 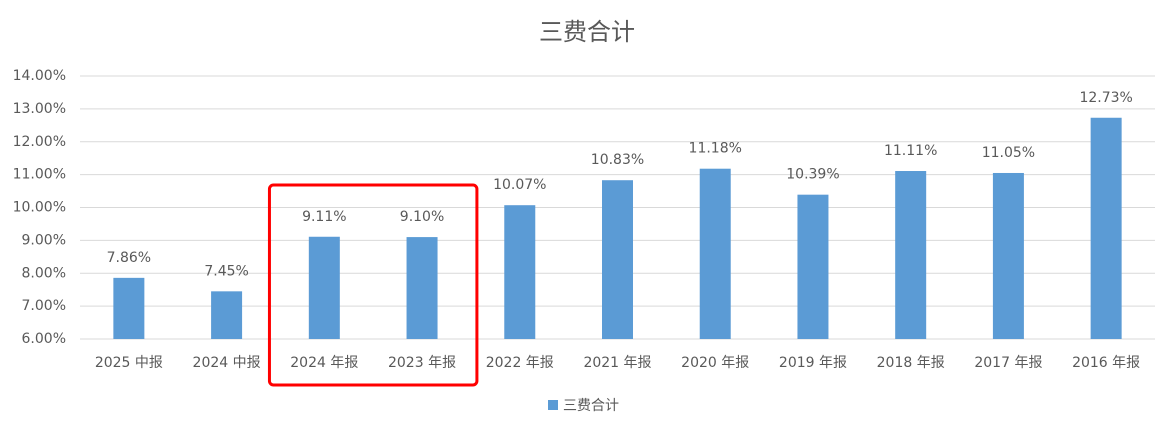 What do you see at coordinates (715, 363) in the screenshot?
I see `x-tick-label: 2020 年报` at bounding box center [715, 363].